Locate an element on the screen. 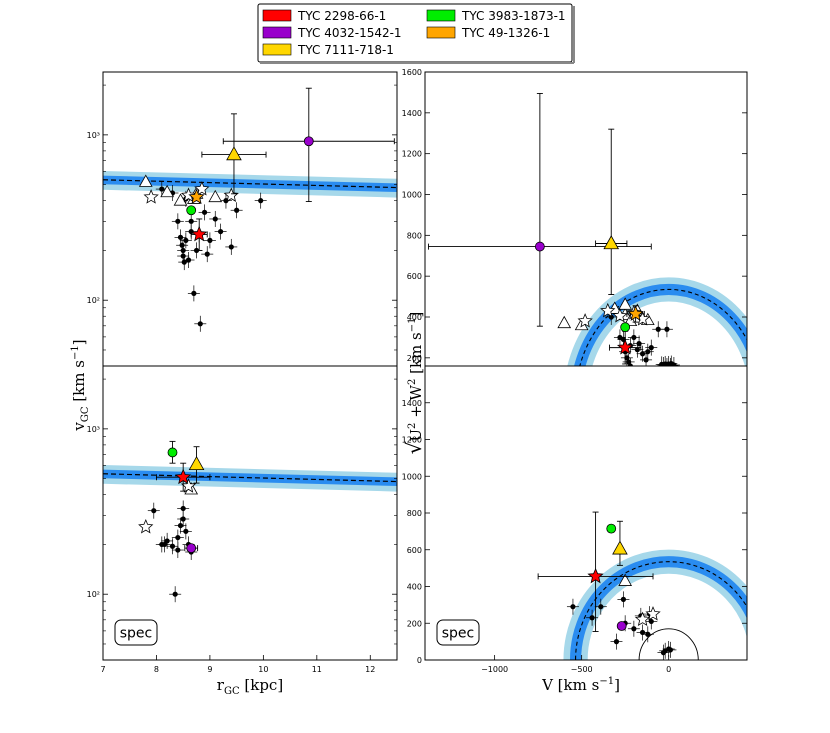 This screenshot has width=830, height=733. axes-frame is located at coordinates (250, 513).